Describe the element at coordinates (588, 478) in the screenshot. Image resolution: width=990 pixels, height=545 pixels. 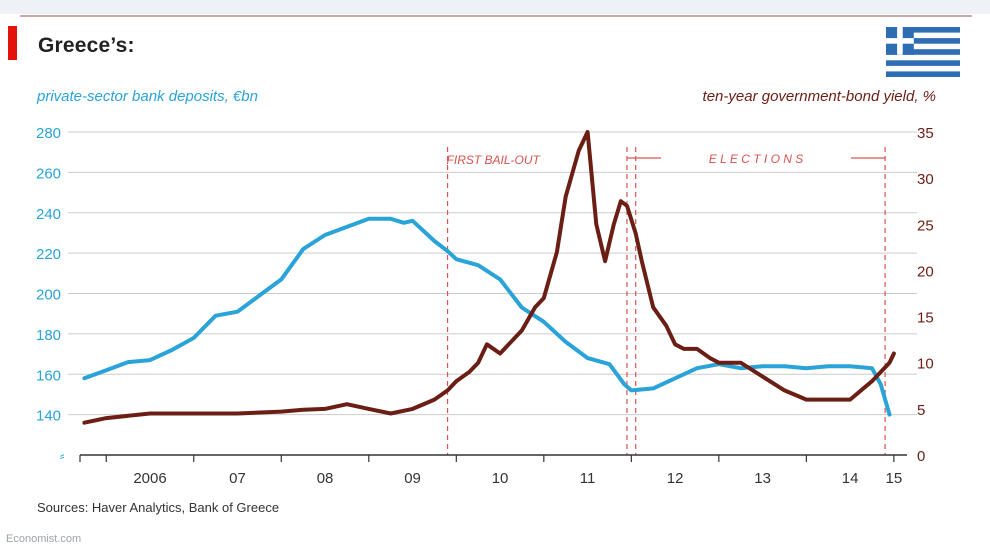
I see `x-tick-label: 11` at that location.